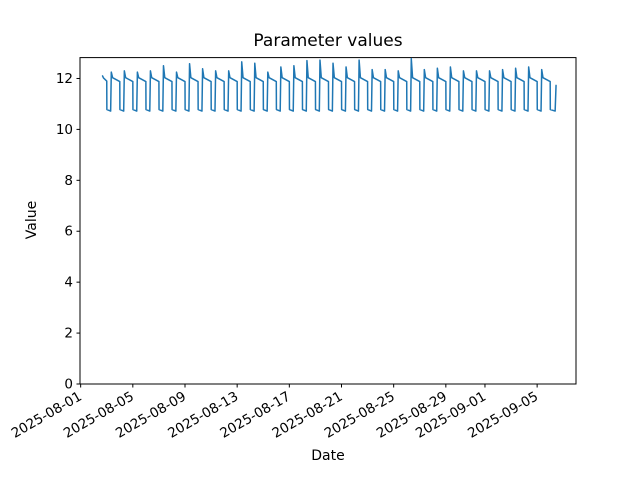 Image resolution: width=640 pixels, height=480 pixels. What do you see at coordinates (68, 181) in the screenshot?
I see `y-tick-label: 8` at bounding box center [68, 181].